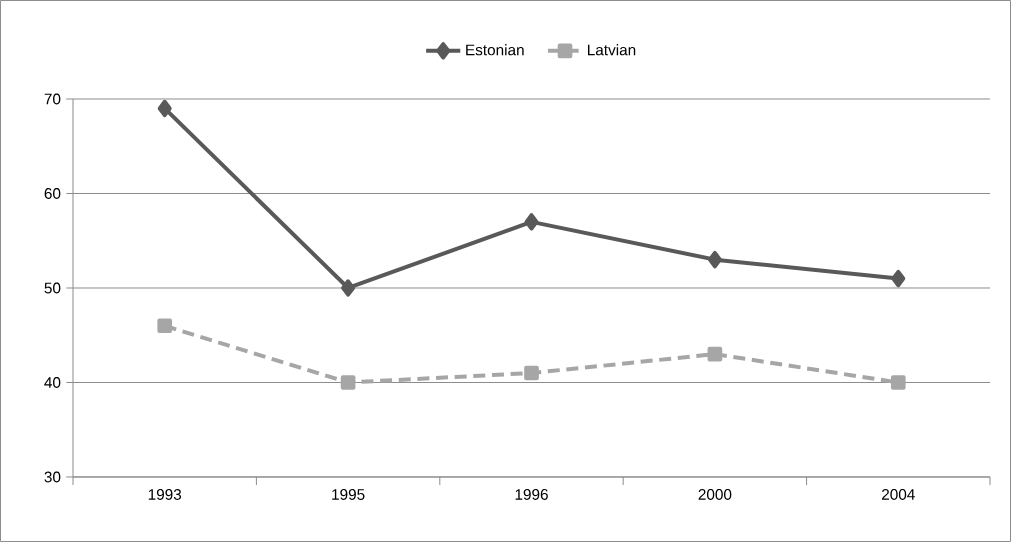 The height and width of the screenshot is (542, 1011). What do you see at coordinates (495, 50) in the screenshot?
I see `legend-label: Estonian` at bounding box center [495, 50].